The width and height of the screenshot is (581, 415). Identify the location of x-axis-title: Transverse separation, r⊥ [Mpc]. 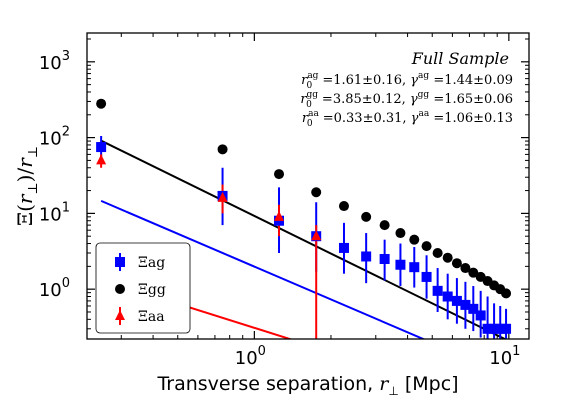
(307, 385).